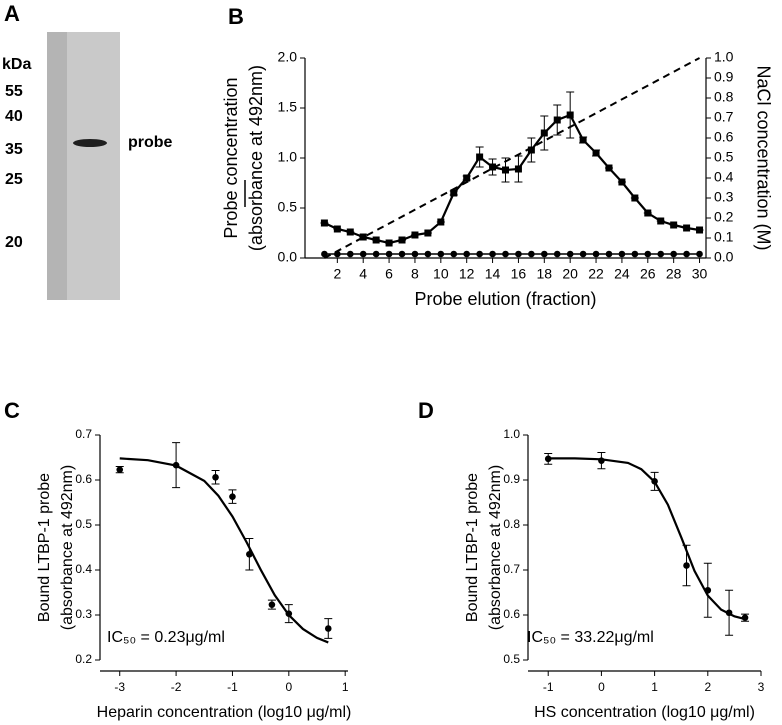  Describe the element at coordinates (724, 97) in the screenshot. I see `y2-tick-label: 0.8` at that location.